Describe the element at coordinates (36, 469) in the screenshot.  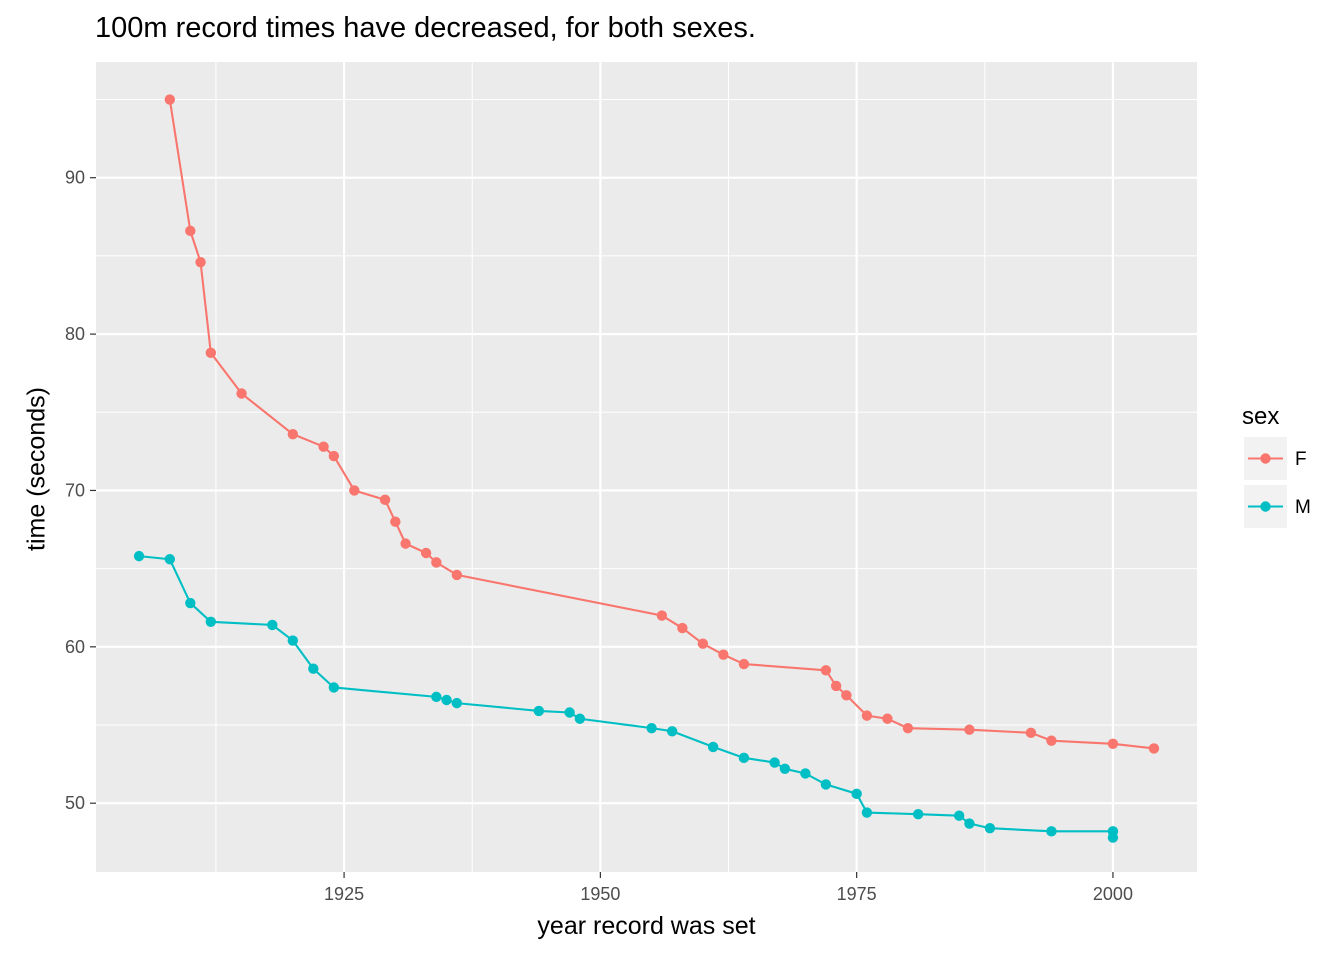
I see `y-axis-title: time (seconds)` at that location.